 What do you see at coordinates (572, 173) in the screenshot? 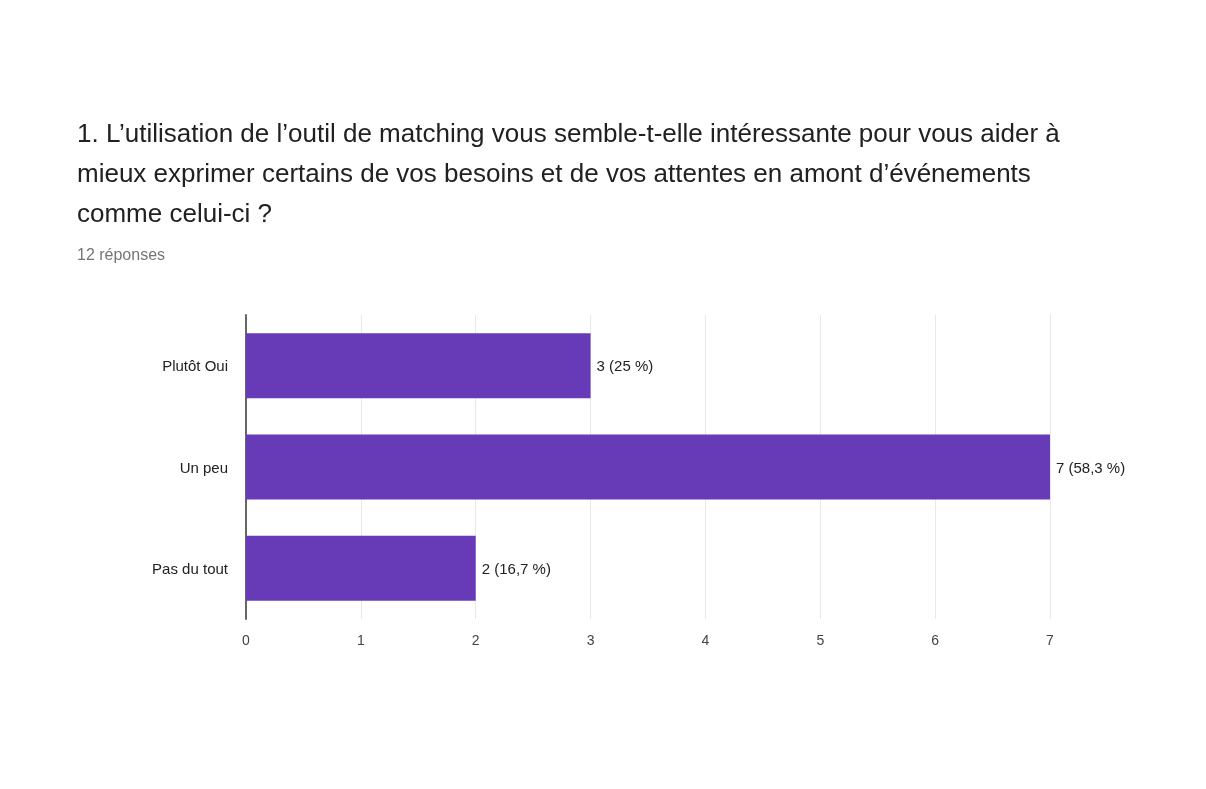
I see `chart-title: 1. L’utilisation de l’outil de matching vous semble-t-elle intéressante pour vous aider à mieux exprimer certains de vos besoins et de vos attentes en amont d’événements comme celui-ci ?` at bounding box center [572, 173].